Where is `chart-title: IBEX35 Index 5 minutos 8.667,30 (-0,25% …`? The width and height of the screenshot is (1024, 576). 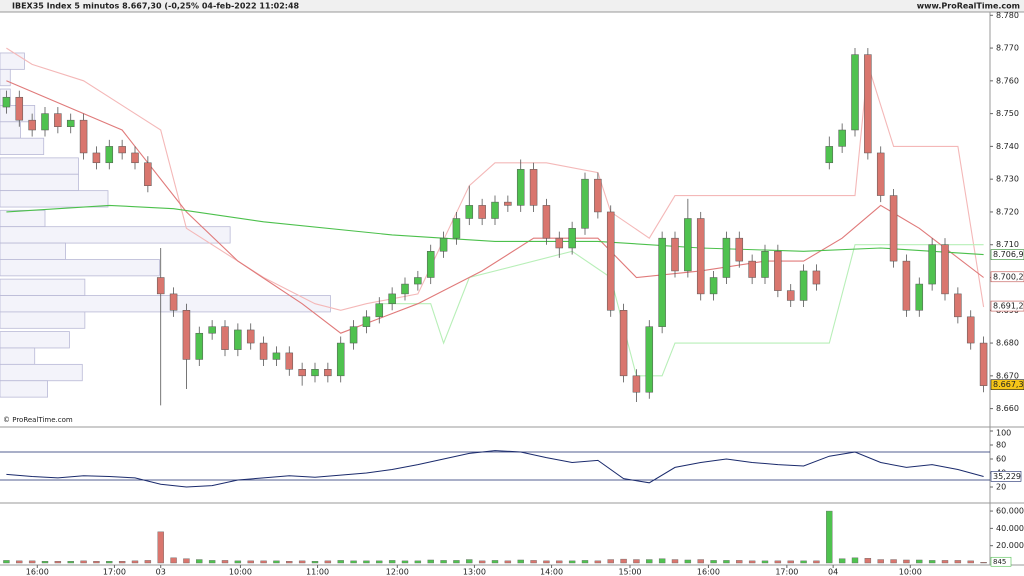
chart-title: IBEX35 Index 5 minutos 8.667,30 (-0,25% … is located at coordinates (156, 6).